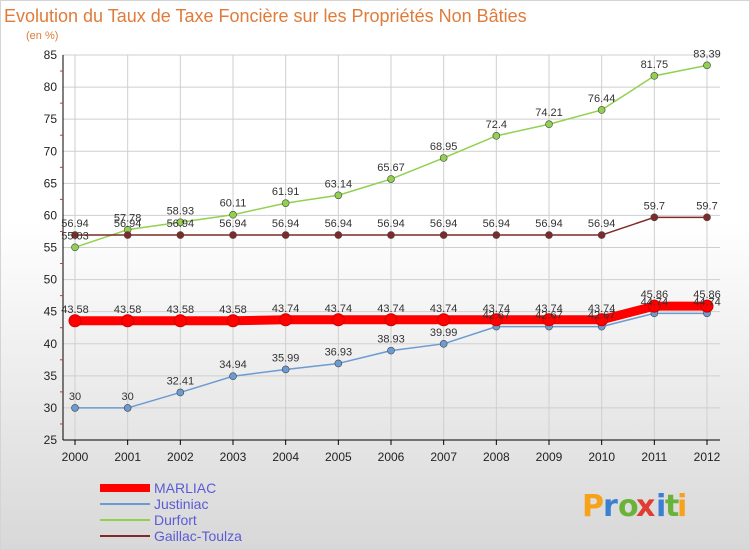  I want to click on x-tick-label: 2001, so click(127, 457).